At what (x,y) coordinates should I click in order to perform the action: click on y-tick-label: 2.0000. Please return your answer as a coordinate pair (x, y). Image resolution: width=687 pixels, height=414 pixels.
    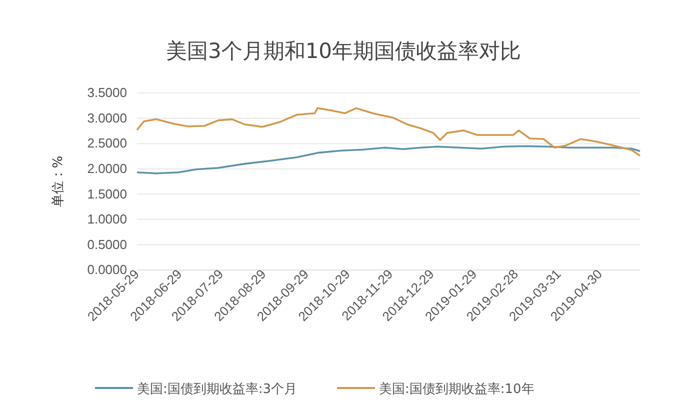
    Looking at the image, I should click on (107, 168).